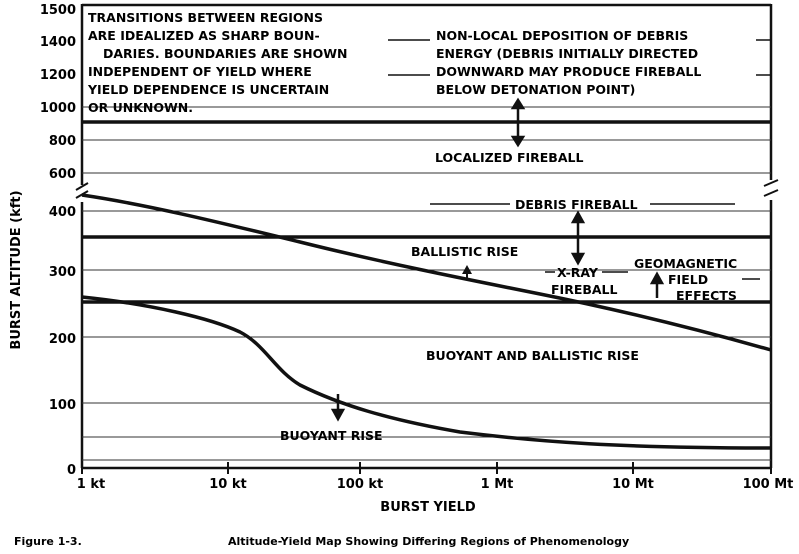 The image size is (799, 554). What do you see at coordinates (464, 251) in the screenshot?
I see `region-ballistic-rise: BALLISTIC RISE` at bounding box center [464, 251].